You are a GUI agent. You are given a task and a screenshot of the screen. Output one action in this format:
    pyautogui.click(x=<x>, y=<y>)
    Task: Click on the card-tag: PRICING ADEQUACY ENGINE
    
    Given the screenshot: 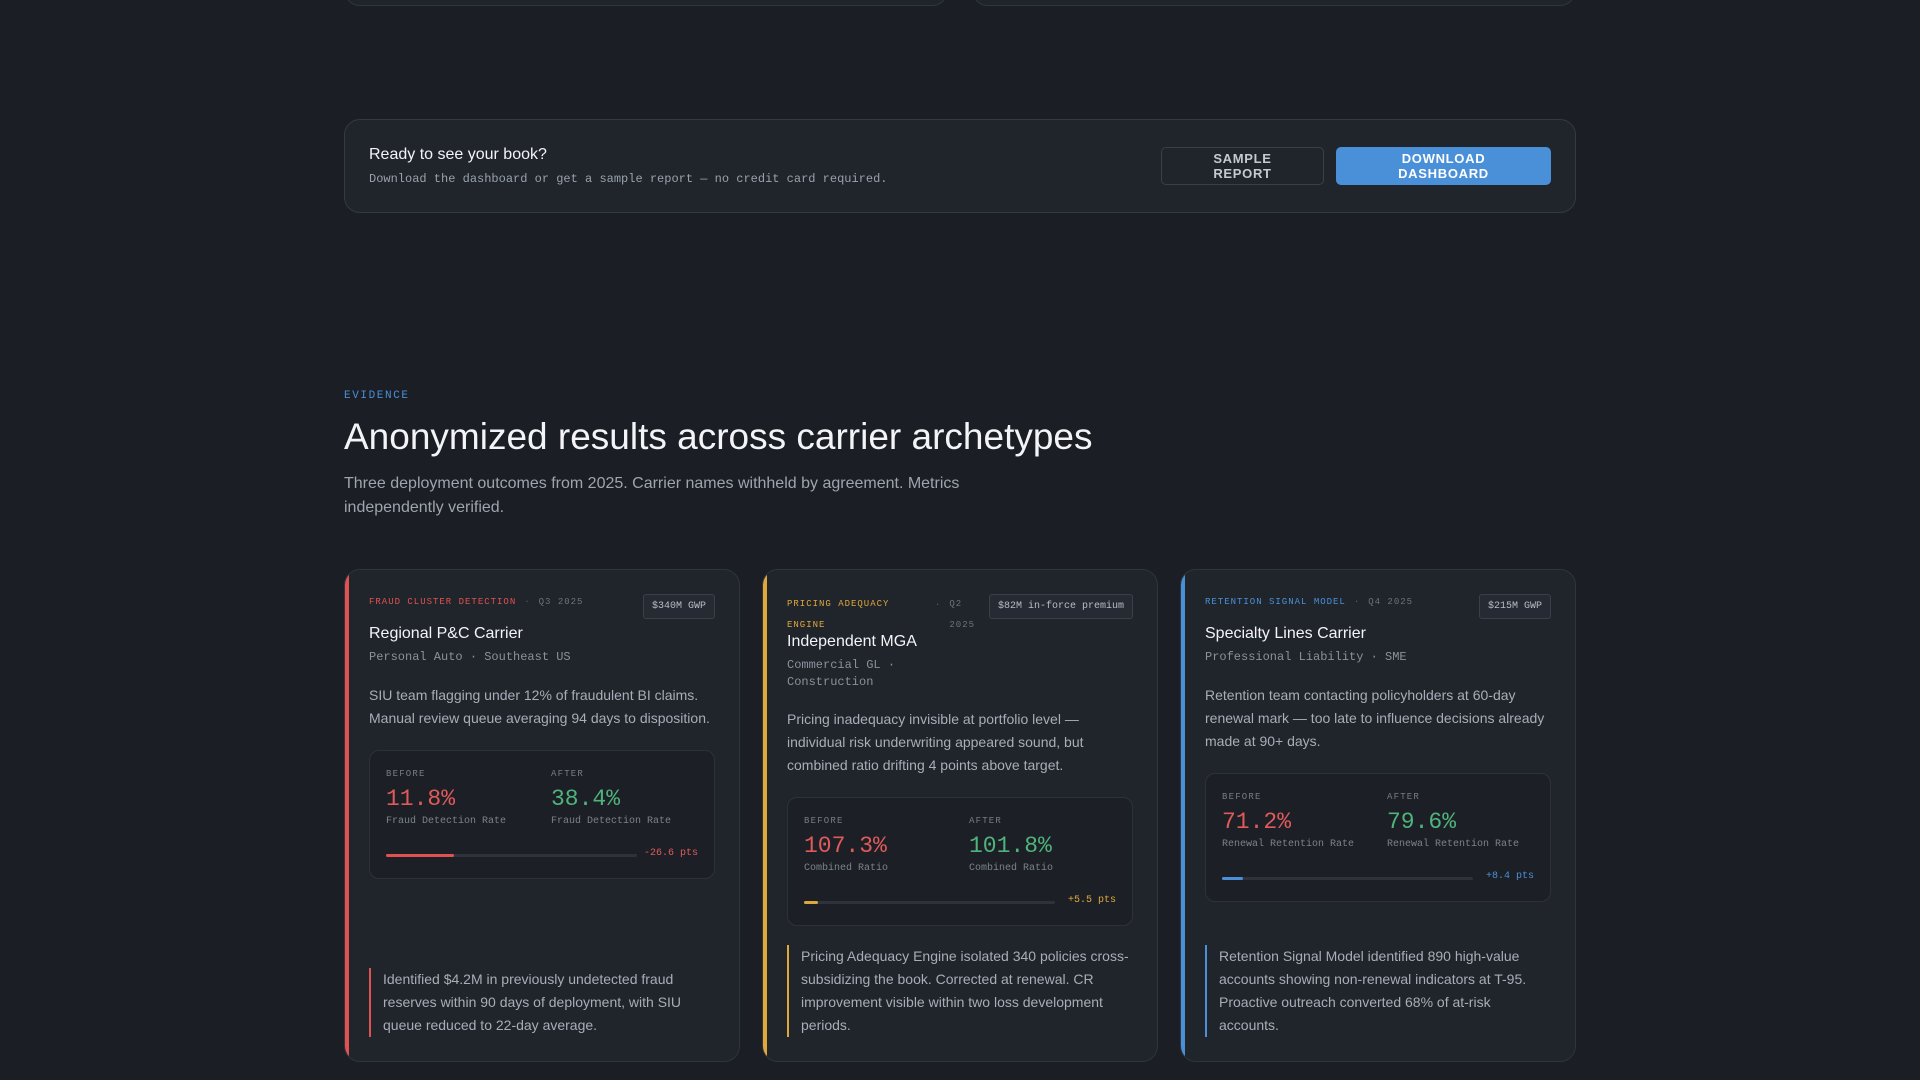 What is the action you would take?
    pyautogui.click(x=838, y=614)
    